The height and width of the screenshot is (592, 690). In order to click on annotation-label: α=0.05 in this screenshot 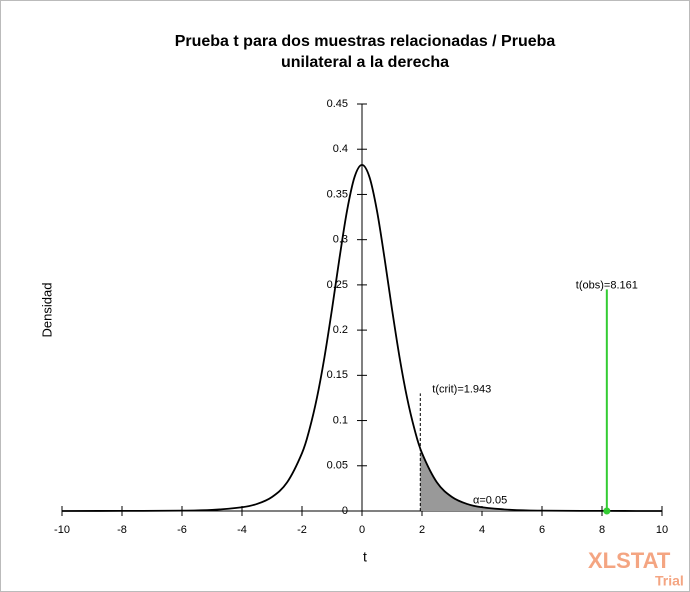, I will do `click(490, 501)`.